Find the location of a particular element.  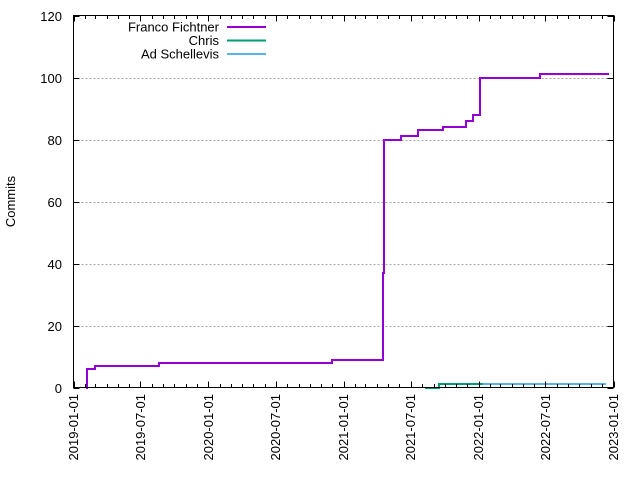

xtick-label-2022-01-01: 2022-01-01 is located at coordinates (478, 427).